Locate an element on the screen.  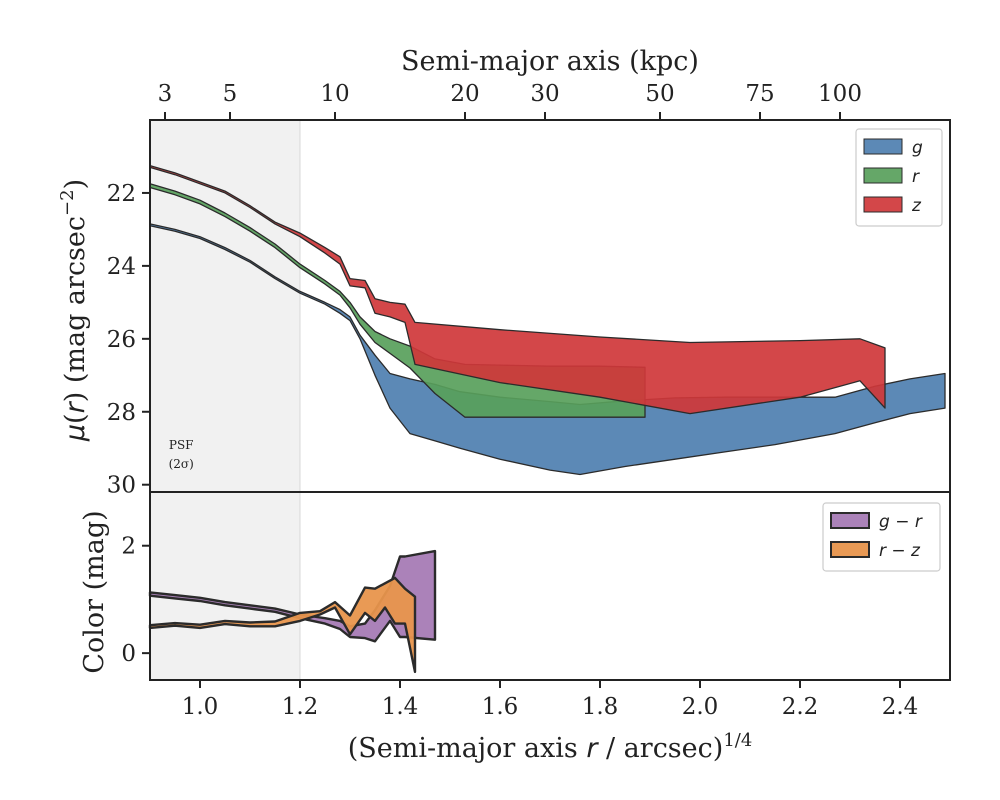
bottom-legend: g − r r − z is located at coordinates (881, 537).